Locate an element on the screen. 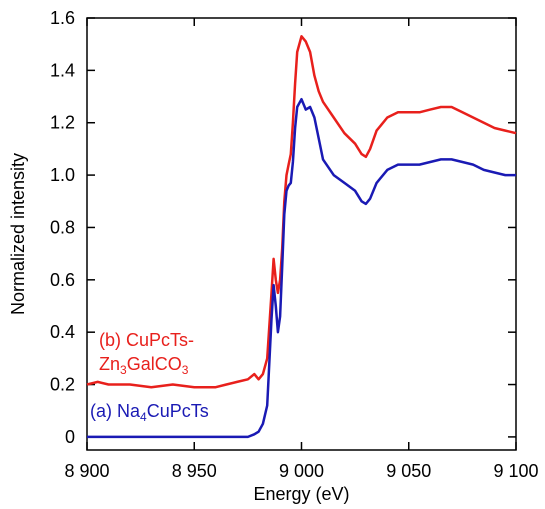  y-tick-label: 1.6 is located at coordinates (62, 18).